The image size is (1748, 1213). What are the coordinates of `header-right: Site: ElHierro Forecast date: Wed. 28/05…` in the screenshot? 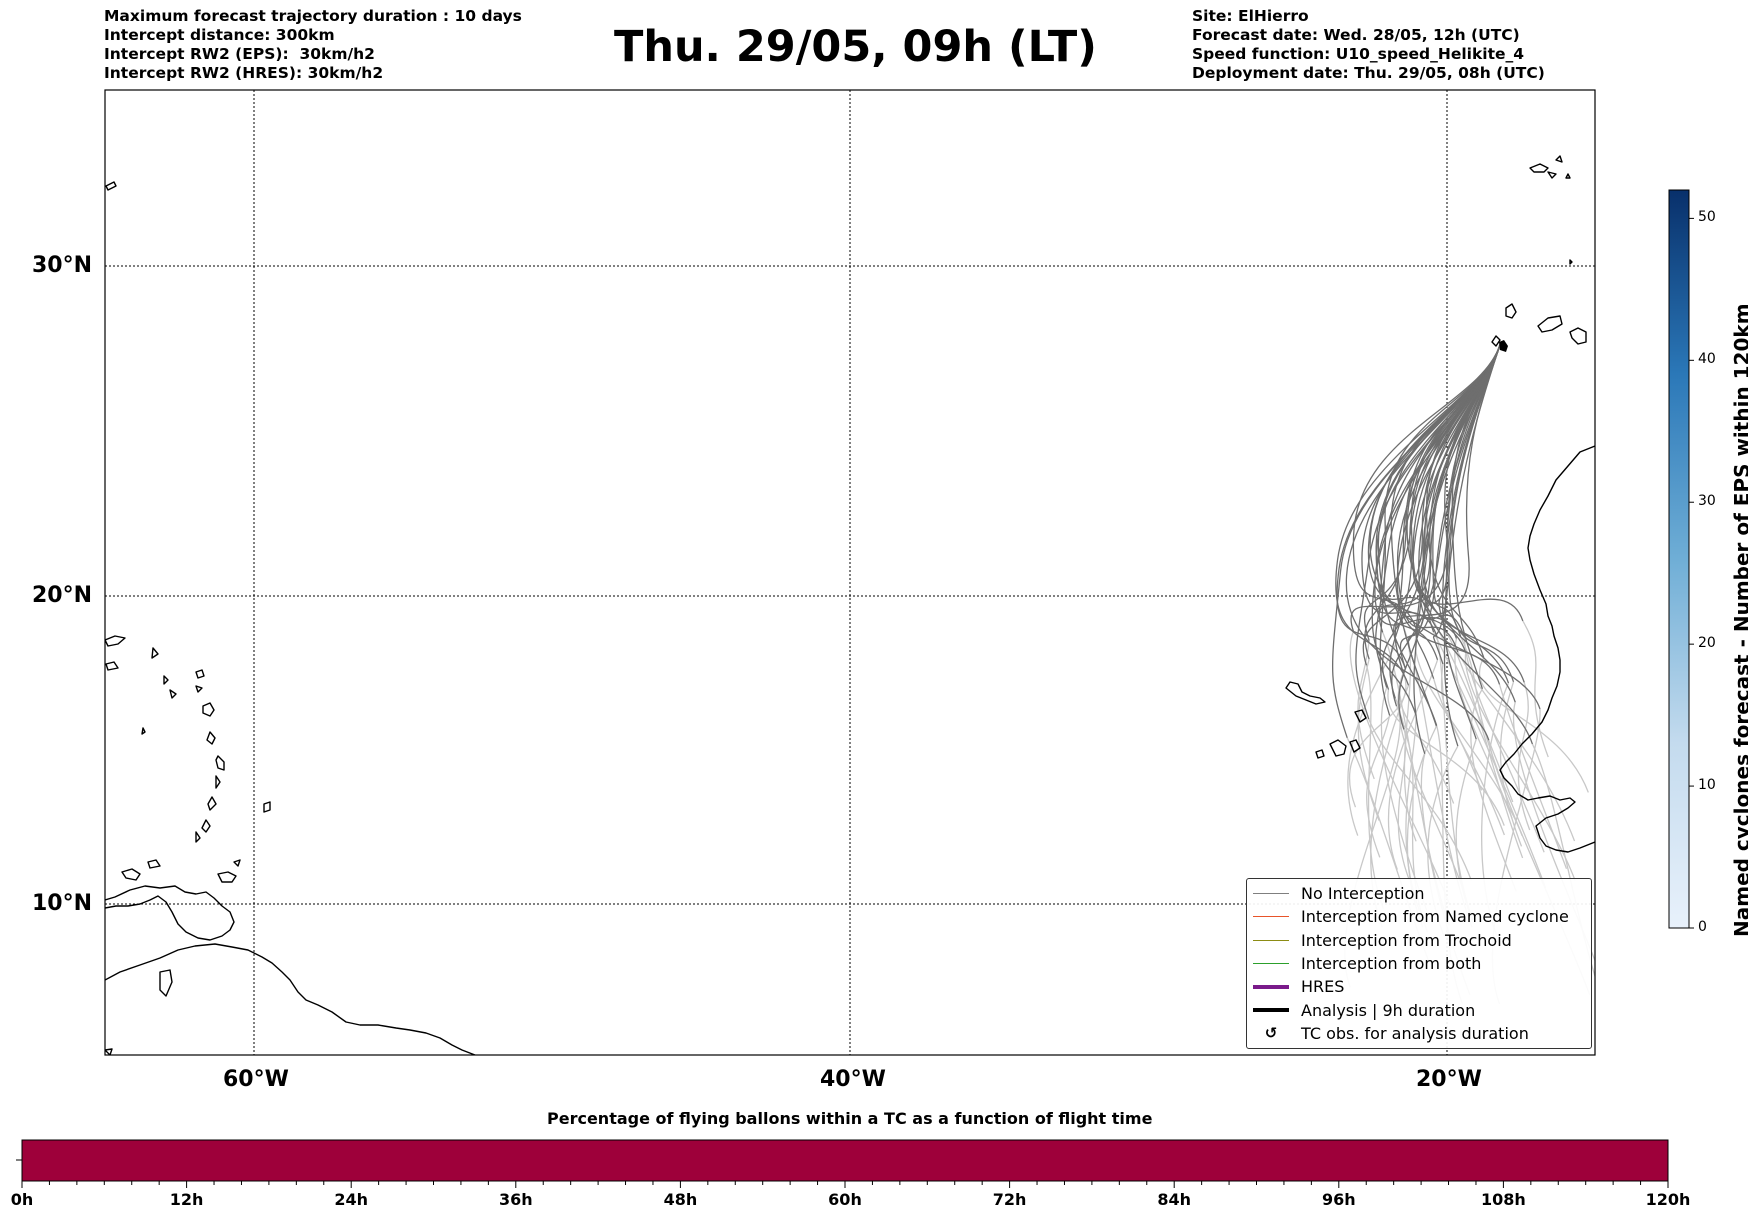 It's located at (1368, 45).